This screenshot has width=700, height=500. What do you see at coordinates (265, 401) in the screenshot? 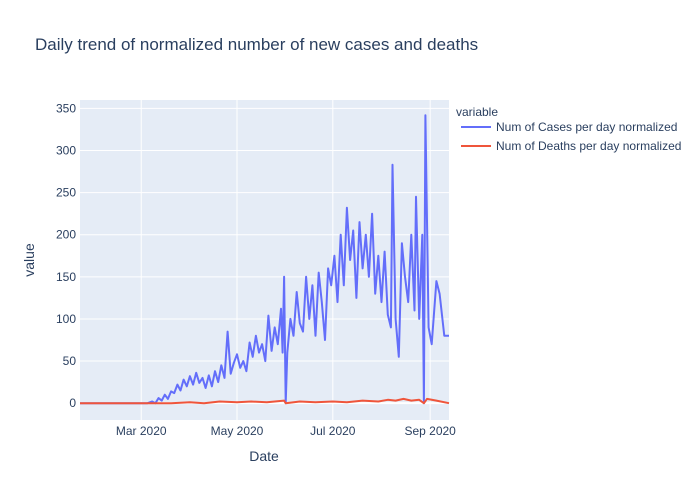
I see `series-line-deaths` at bounding box center [265, 401].